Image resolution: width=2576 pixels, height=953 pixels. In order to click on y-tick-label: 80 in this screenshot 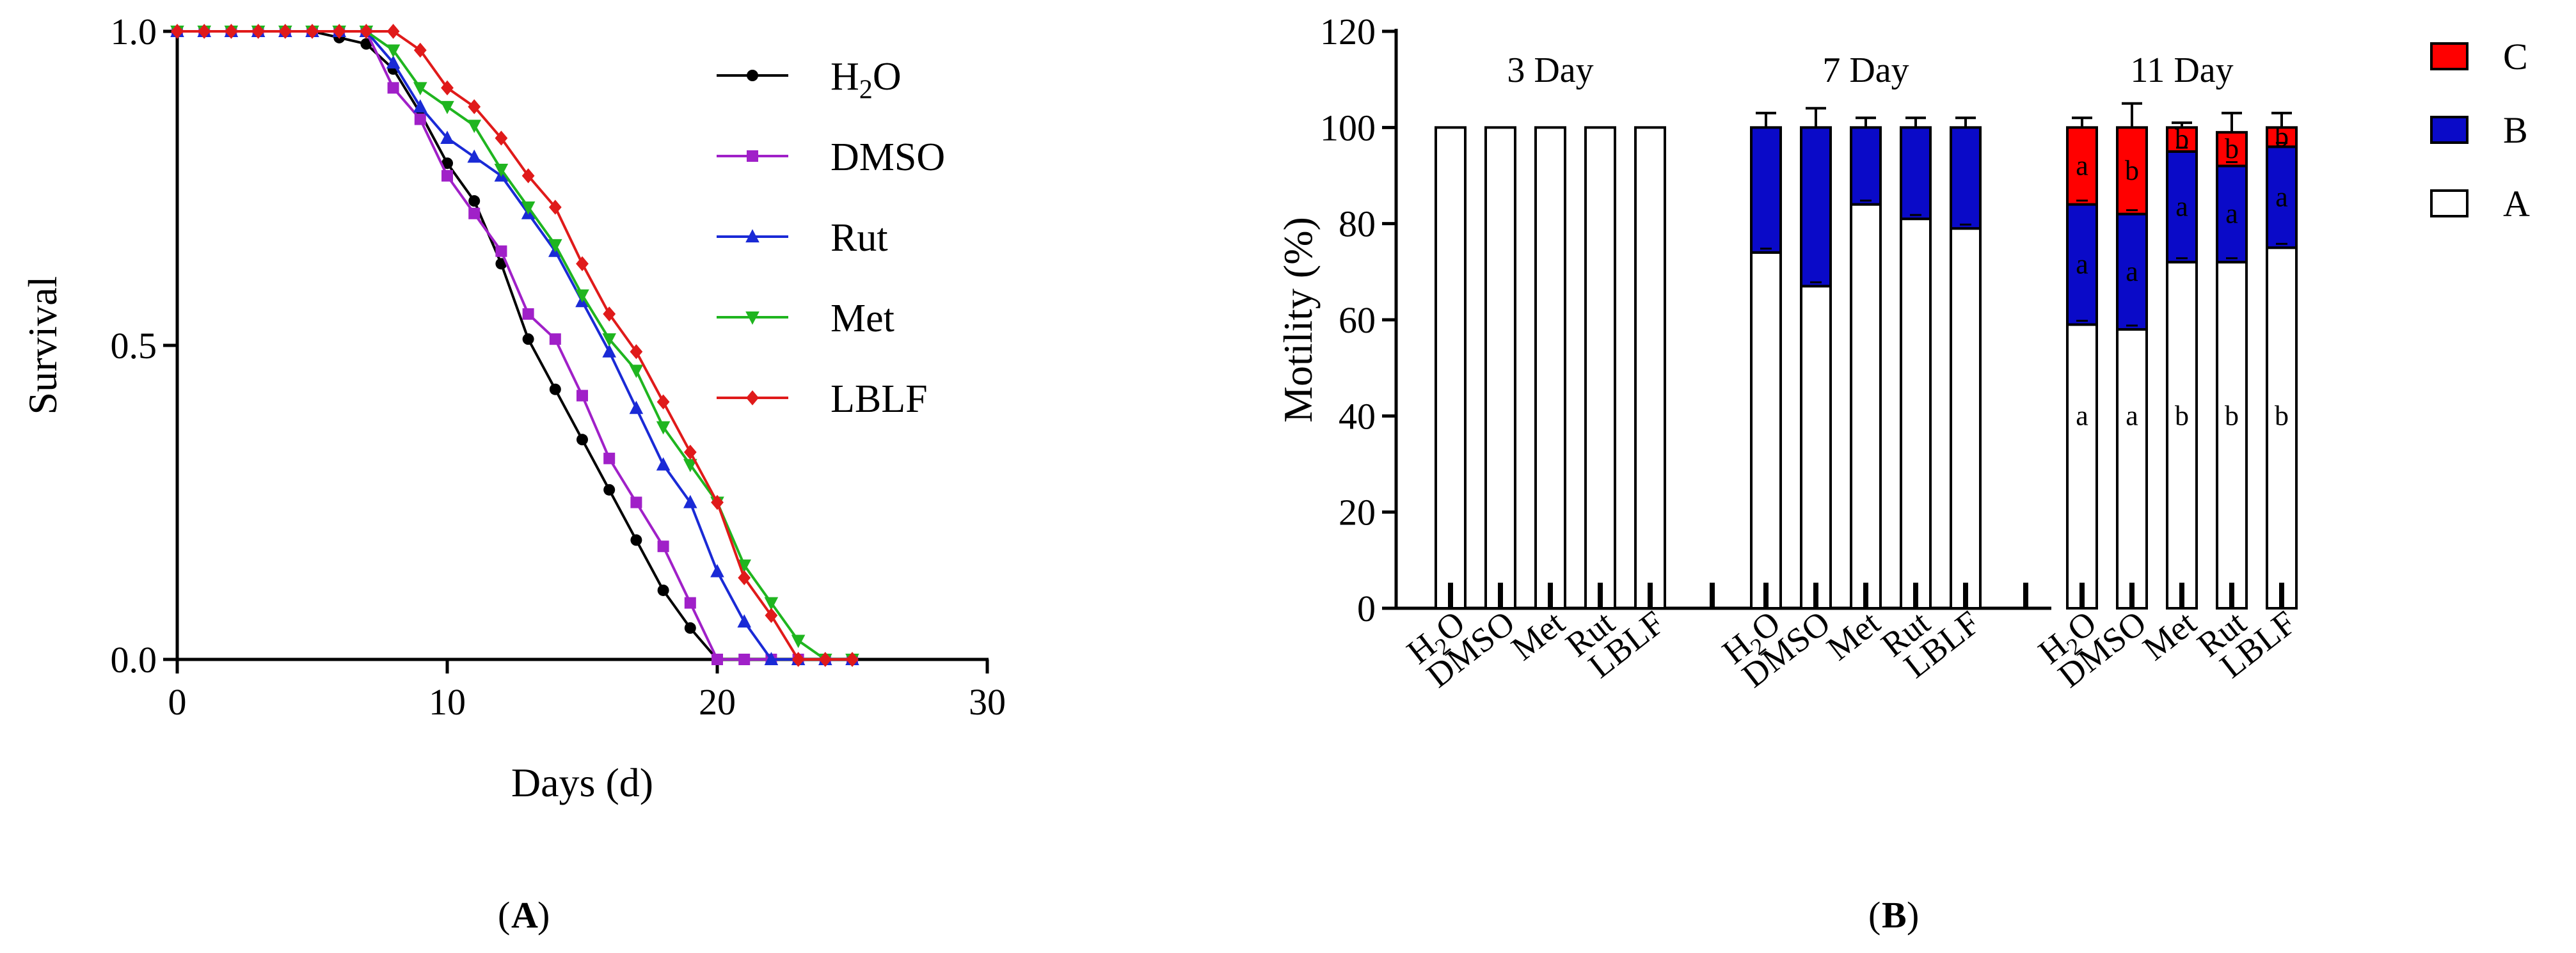, I will do `click(1357, 224)`.